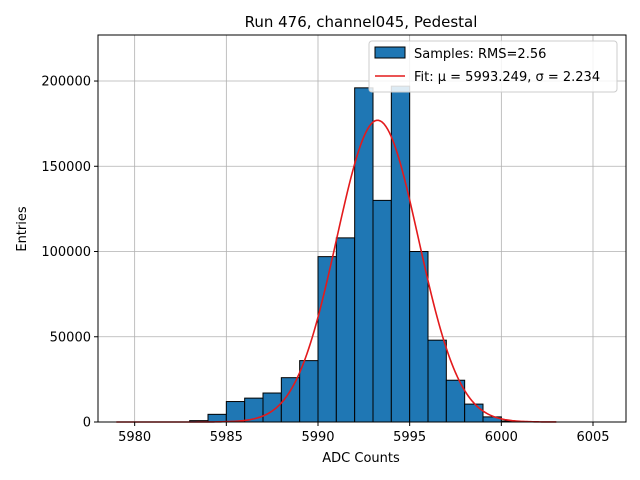  Describe the element at coordinates (66, 167) in the screenshot. I see `y-tick-label: 150000` at that location.